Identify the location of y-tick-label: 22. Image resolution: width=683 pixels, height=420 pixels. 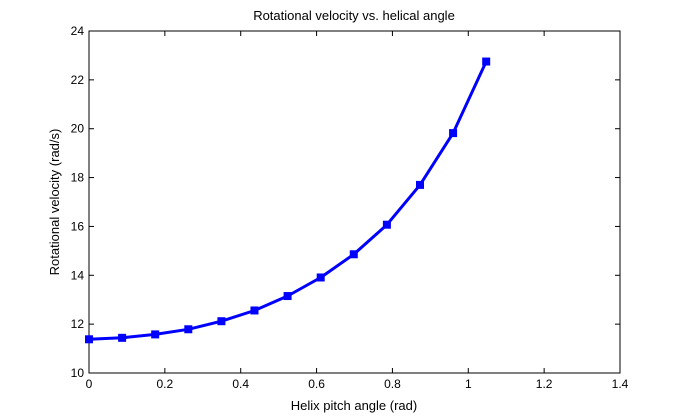
(78, 80).